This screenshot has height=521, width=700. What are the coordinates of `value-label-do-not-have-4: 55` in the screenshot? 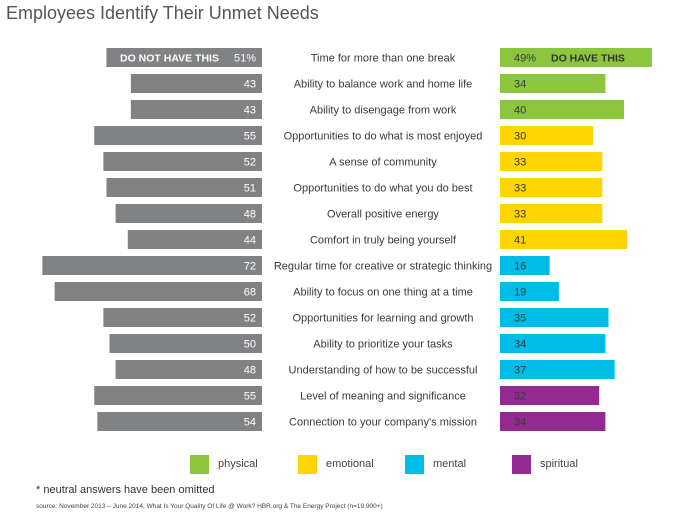 It's located at (250, 137).